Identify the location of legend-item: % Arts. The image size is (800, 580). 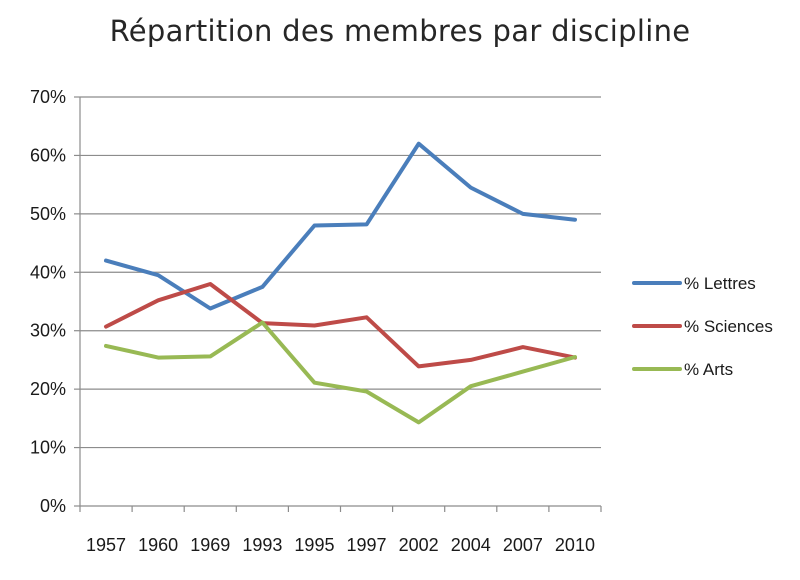
(682, 369).